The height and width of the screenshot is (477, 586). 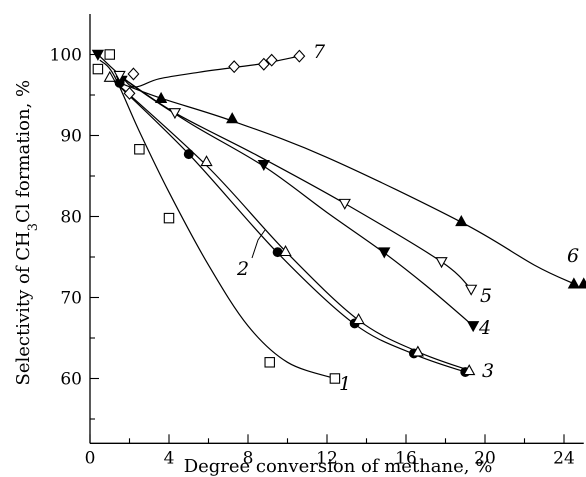 What do you see at coordinates (484, 328) in the screenshot?
I see `series-label-4: 4` at bounding box center [484, 328].